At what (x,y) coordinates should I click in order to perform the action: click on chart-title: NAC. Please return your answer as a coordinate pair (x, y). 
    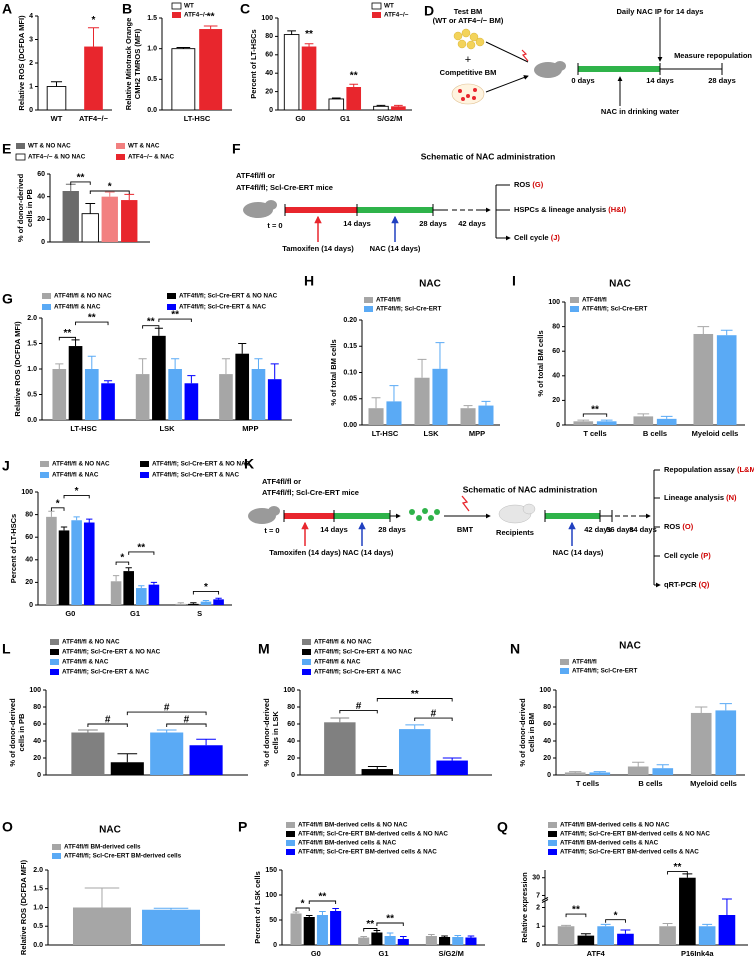
    Looking at the image, I should click on (630, 646).